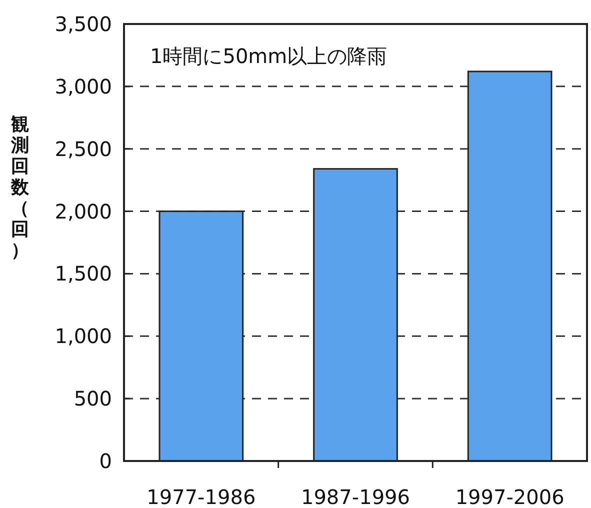 This screenshot has width=591, height=508. I want to click on y-tick-label: 3,500, so click(83, 24).